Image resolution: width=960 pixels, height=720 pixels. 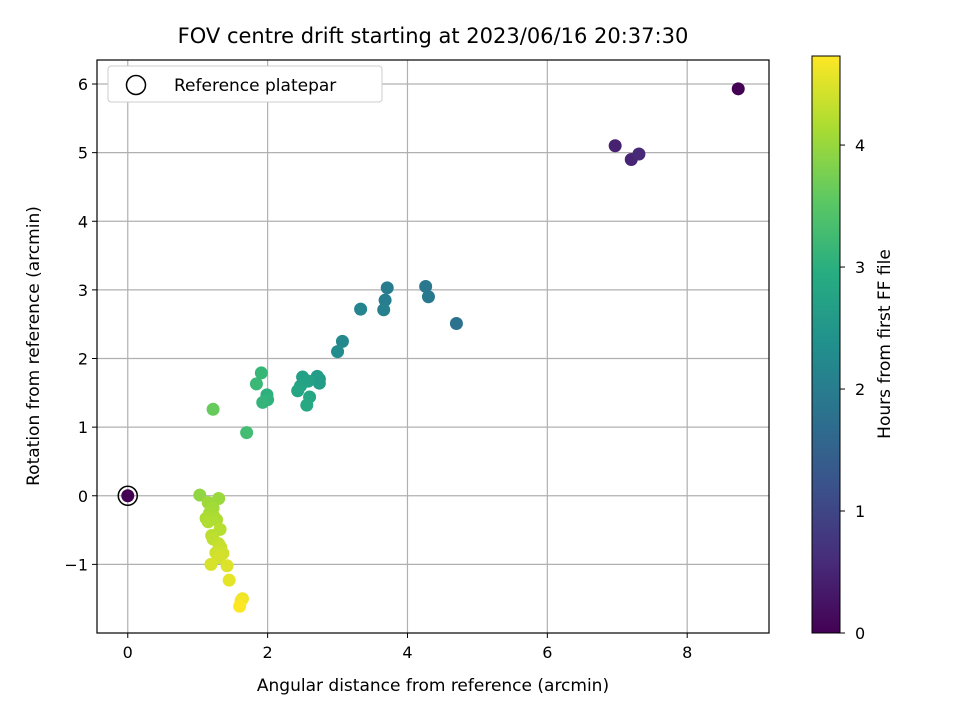 I want to click on y-tick-label: 4, so click(x=83, y=221).